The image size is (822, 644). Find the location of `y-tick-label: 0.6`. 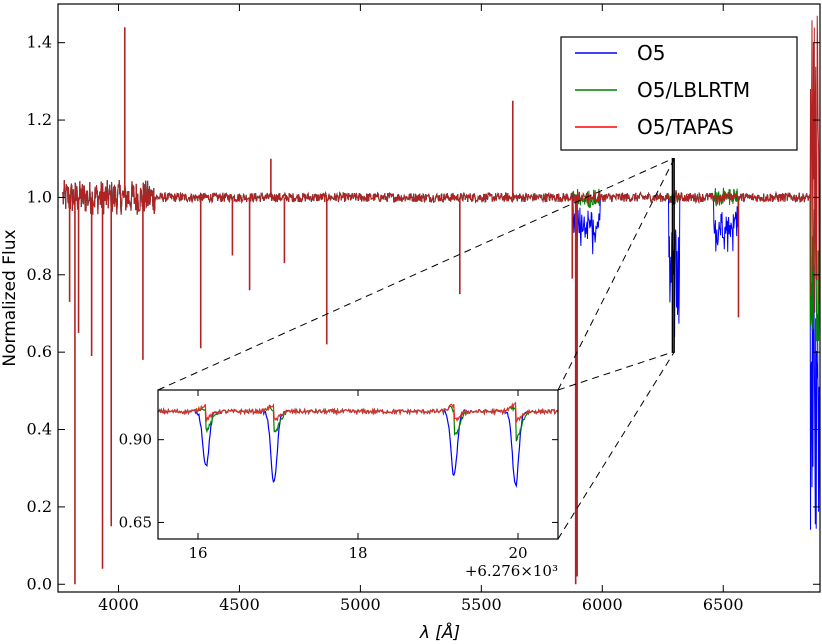

y-tick-label: 0.6 is located at coordinates (39, 351).